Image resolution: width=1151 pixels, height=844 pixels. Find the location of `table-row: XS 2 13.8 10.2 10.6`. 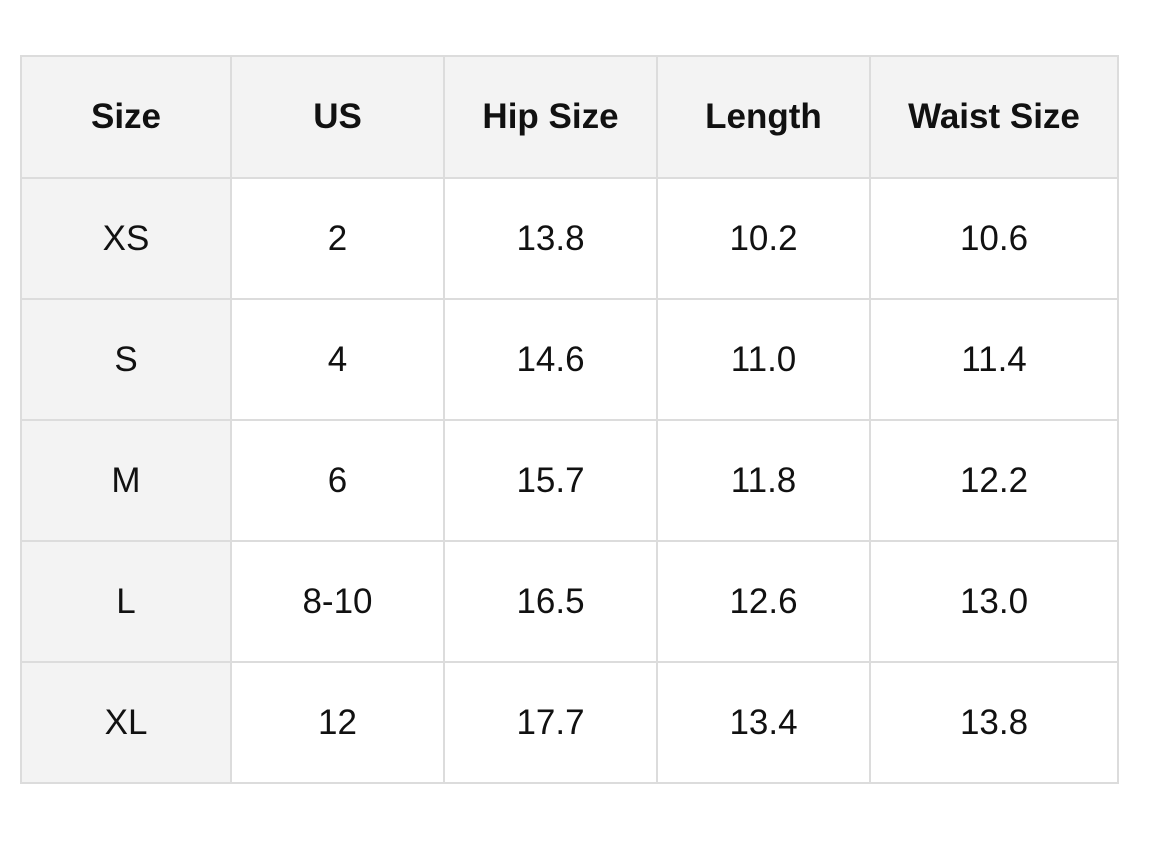

table-row: XS 2 13.8 10.2 10.6 is located at coordinates (569, 238).